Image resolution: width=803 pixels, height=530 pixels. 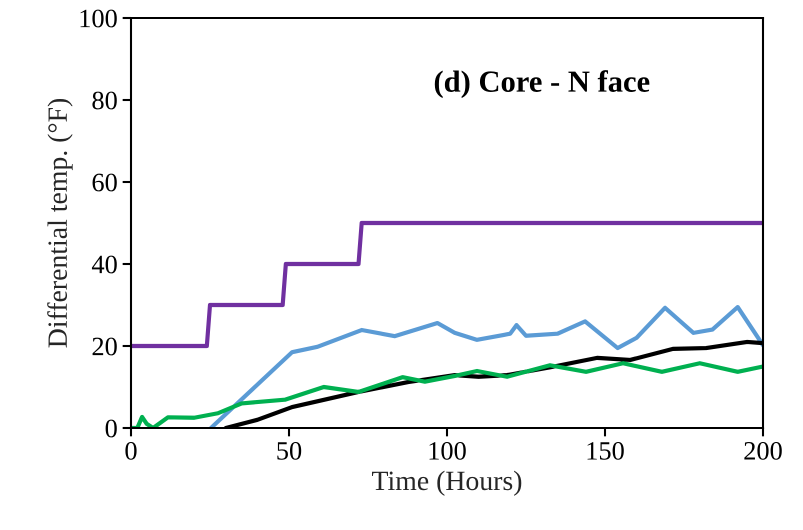 What do you see at coordinates (60, 223) in the screenshot?
I see `y-axis-title: Differential temp. (°F)` at bounding box center [60, 223].